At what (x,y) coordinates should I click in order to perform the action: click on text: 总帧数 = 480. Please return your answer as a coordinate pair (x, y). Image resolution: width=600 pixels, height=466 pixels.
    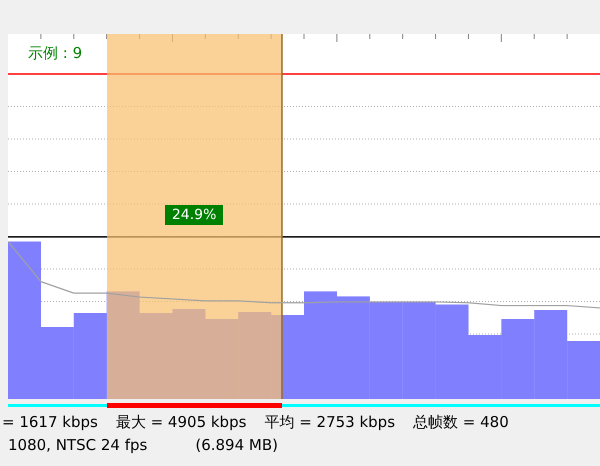
    Looking at the image, I should click on (461, 422).